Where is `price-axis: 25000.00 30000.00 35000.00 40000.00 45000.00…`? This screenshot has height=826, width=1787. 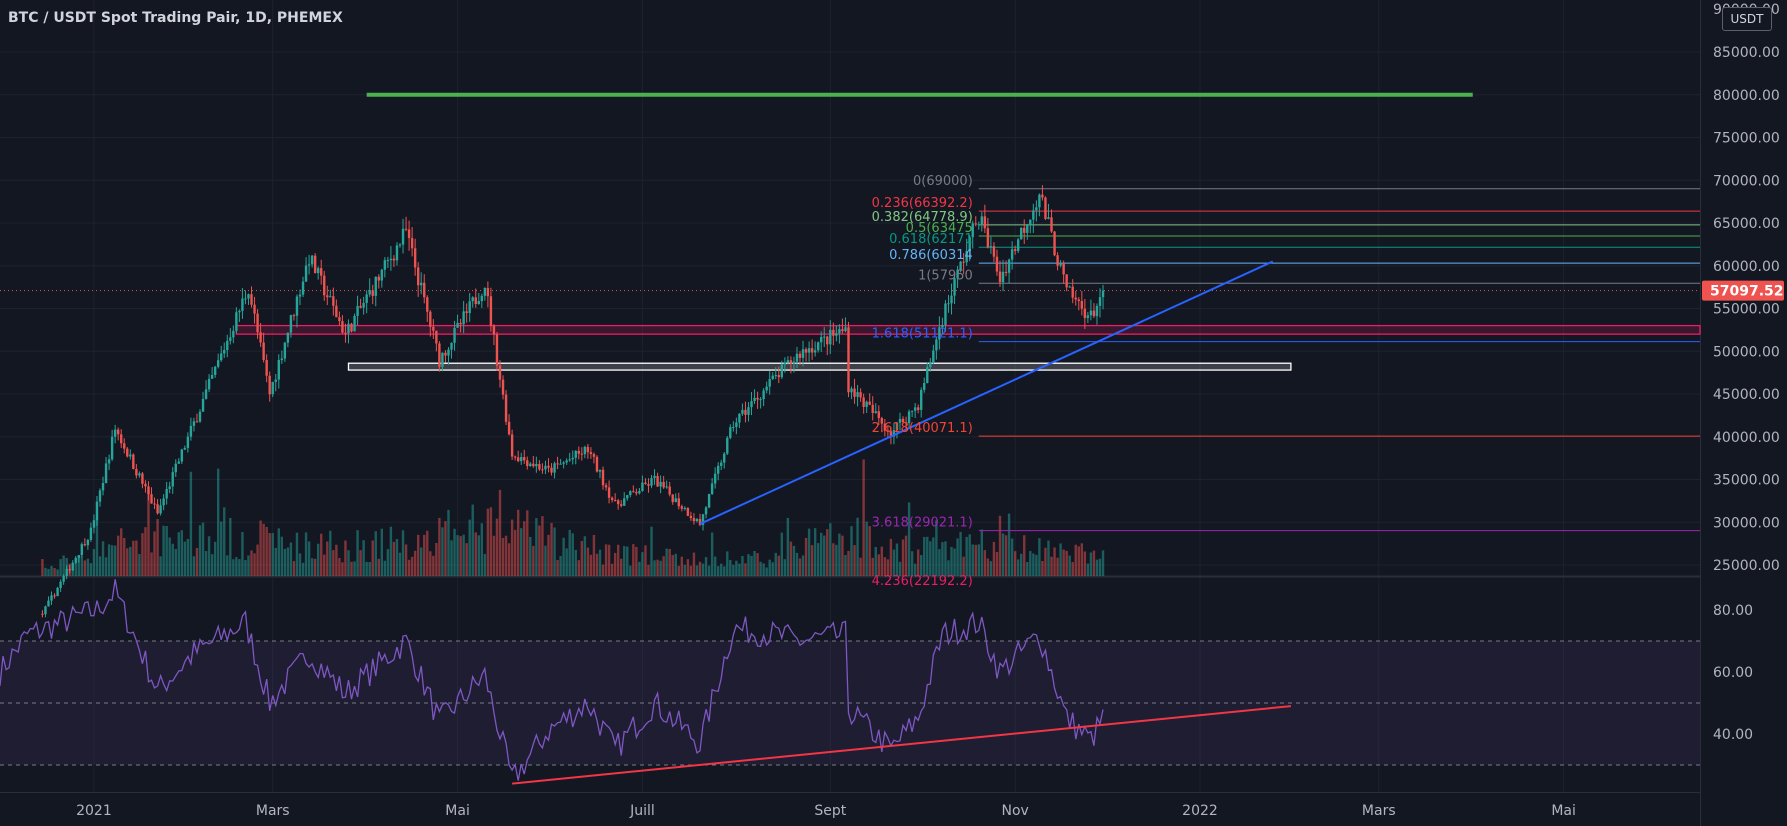
price-axis: 25000.00 30000.00 35000.00 40000.00 45000.00… is located at coordinates (1744, 413).